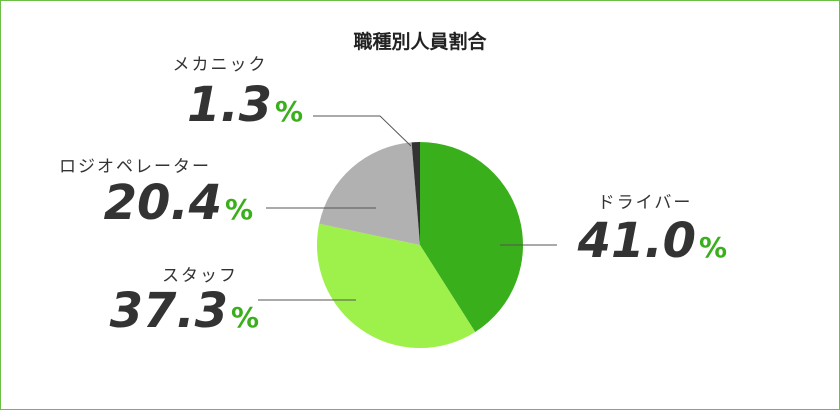 The width and height of the screenshot is (840, 410). I want to click on category-label: メカニック, so click(220, 65).